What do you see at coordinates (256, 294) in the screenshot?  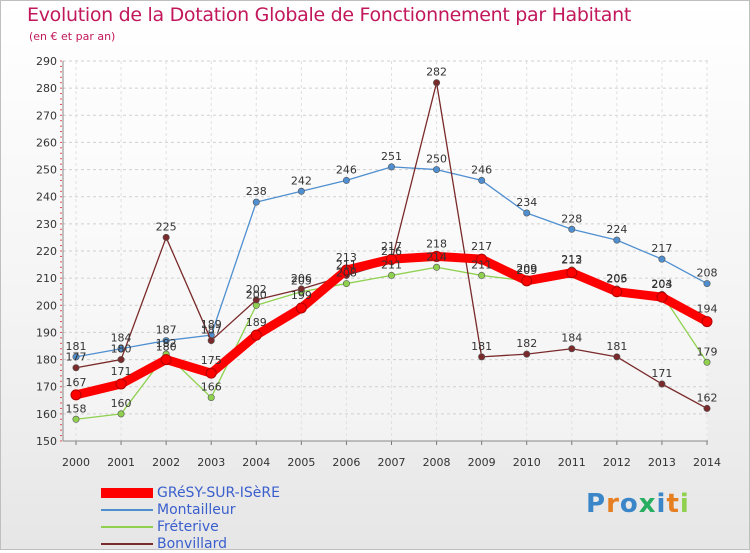 I see `data-label: 200` at bounding box center [256, 294].